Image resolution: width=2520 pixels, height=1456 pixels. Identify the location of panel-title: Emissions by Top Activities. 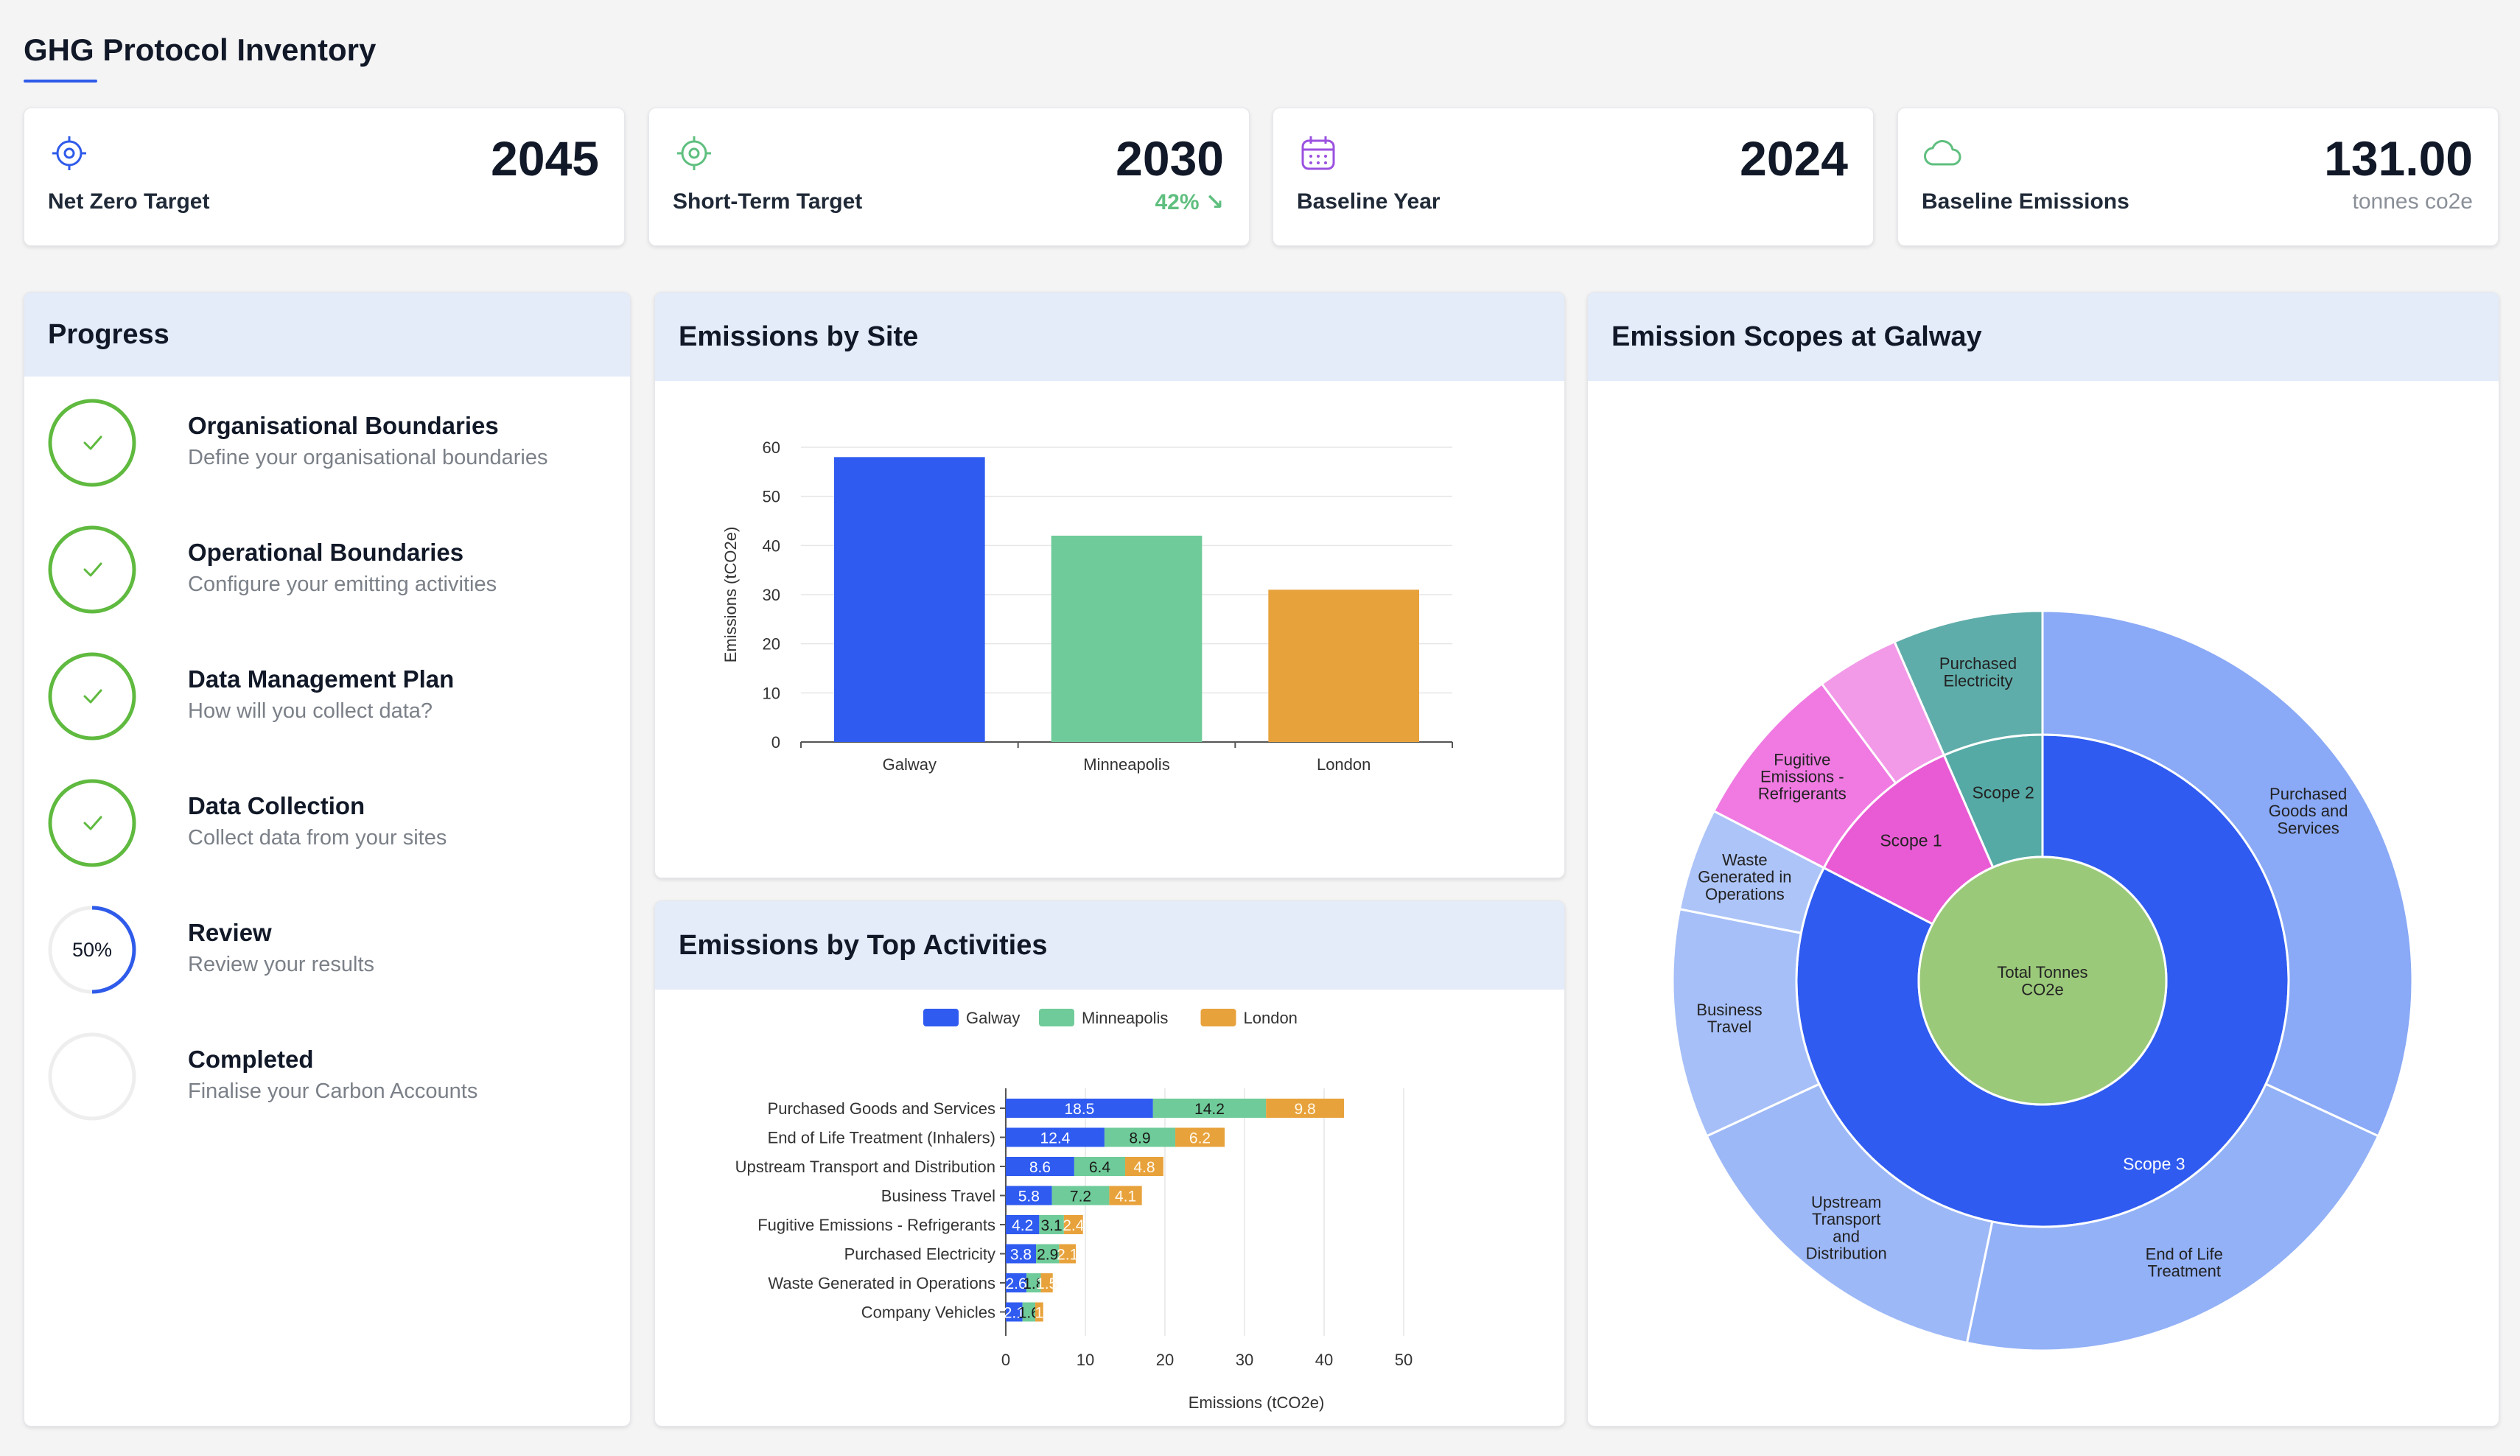
(1109, 945).